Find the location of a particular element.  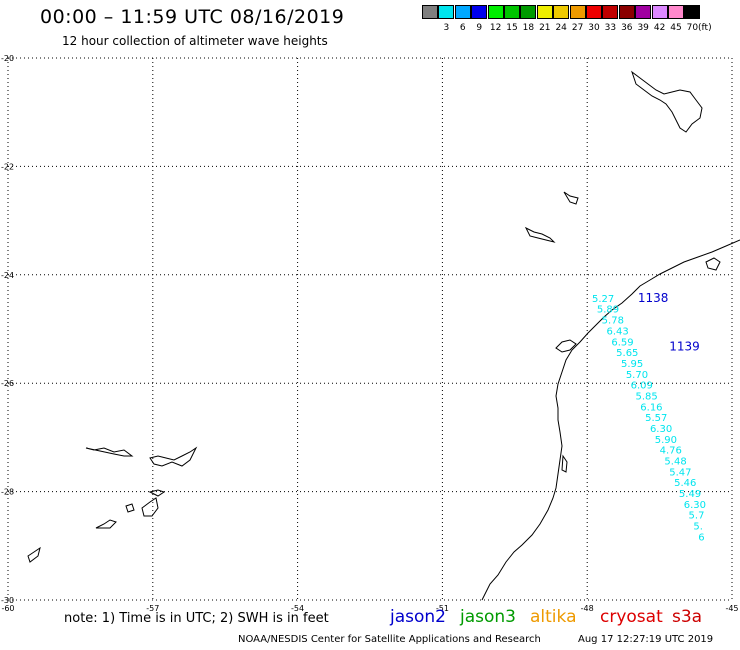

bay-sao-paulo is located at coordinates (713, 264).